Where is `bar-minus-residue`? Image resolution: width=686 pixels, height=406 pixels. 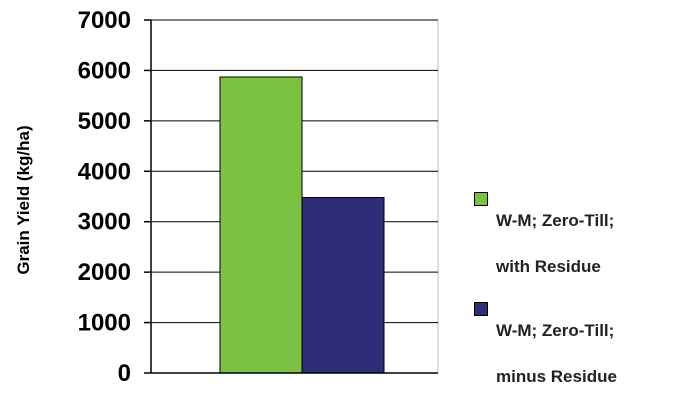 bar-minus-residue is located at coordinates (343, 285).